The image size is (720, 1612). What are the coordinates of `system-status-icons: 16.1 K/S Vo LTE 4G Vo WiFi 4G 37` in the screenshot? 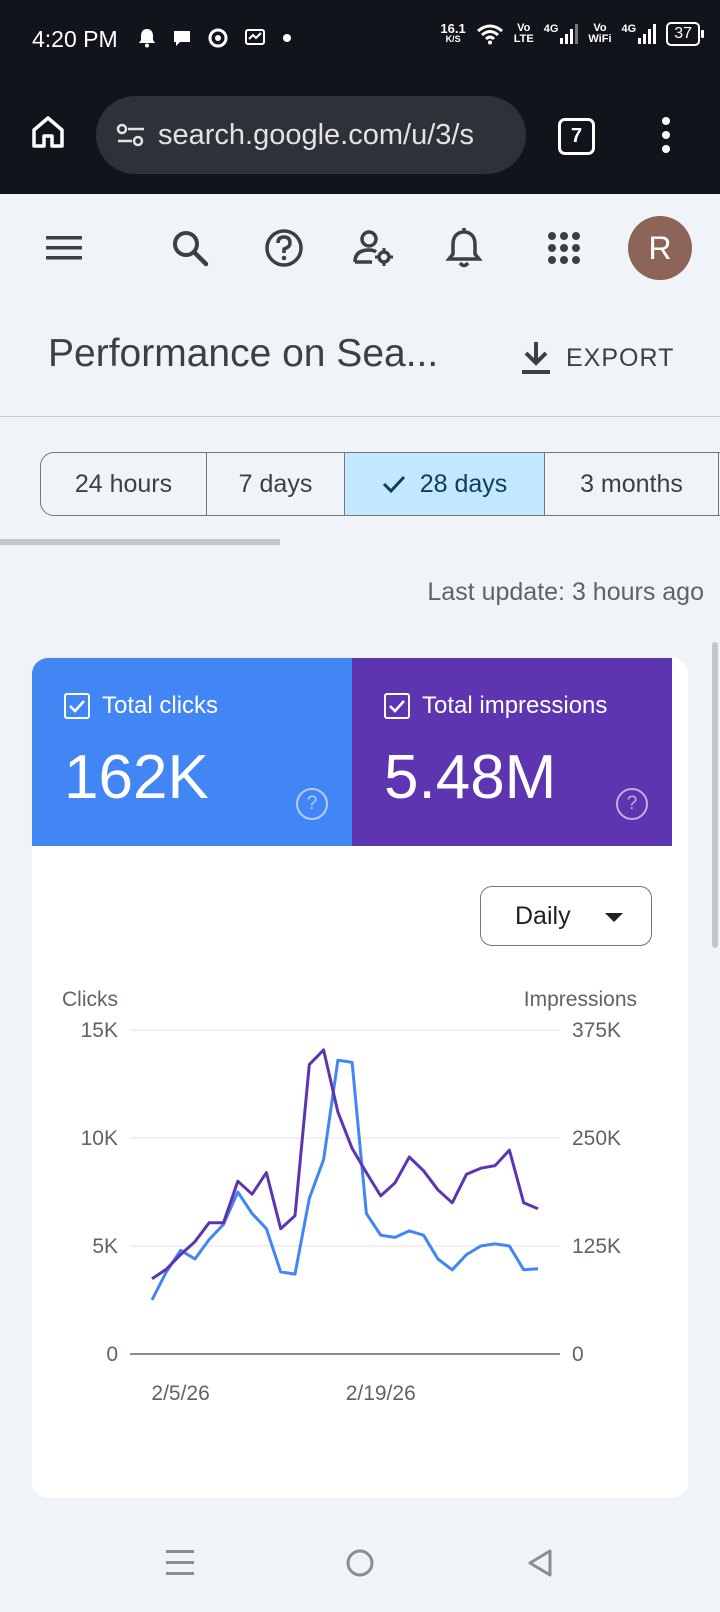 It's located at (572, 33).